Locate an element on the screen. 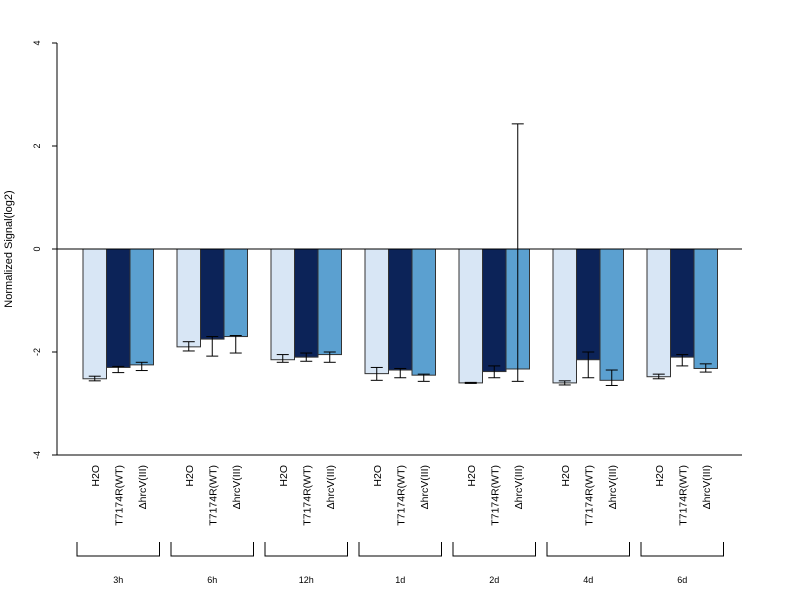 The image size is (800, 600). group-label: 12h is located at coordinates (306, 580).